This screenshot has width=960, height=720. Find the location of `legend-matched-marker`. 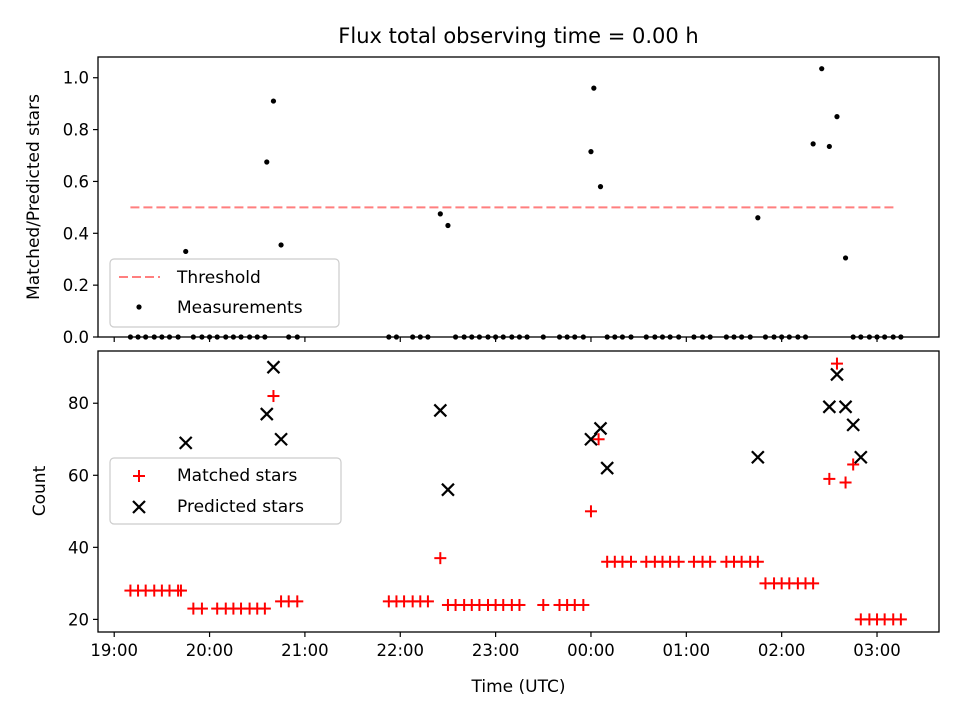

legend-matched-marker is located at coordinates (139, 476).